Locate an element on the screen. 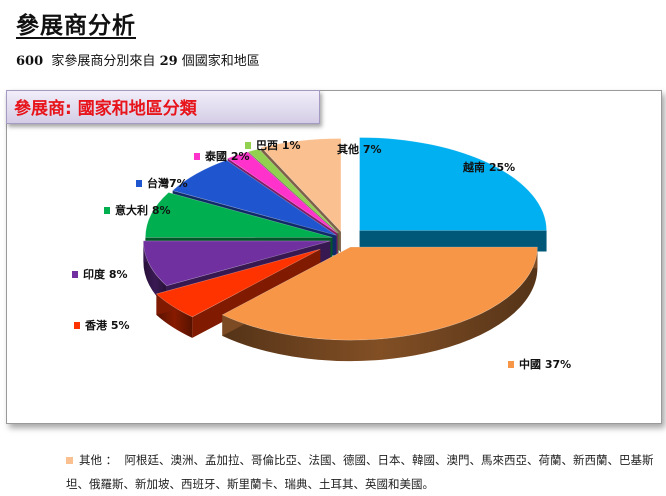  data-label-台灣: 台灣7% is located at coordinates (167, 183).